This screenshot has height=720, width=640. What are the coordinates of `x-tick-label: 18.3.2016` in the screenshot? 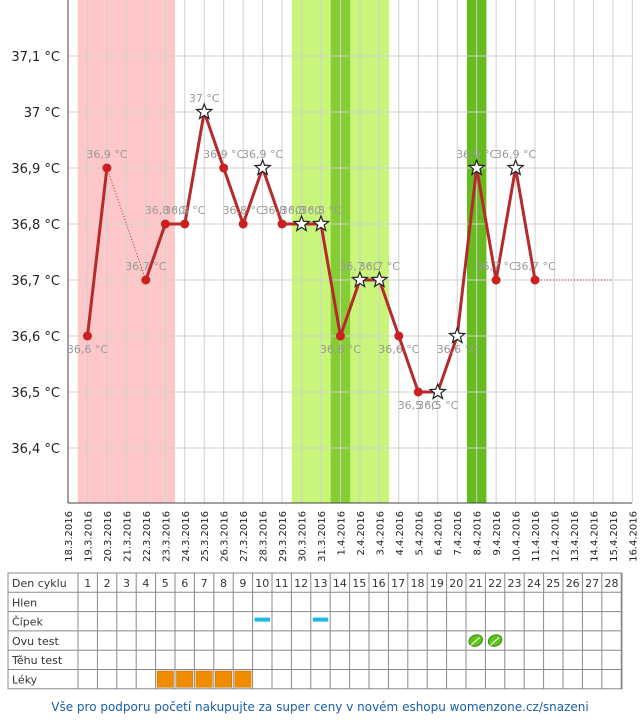 It's located at (69, 536).